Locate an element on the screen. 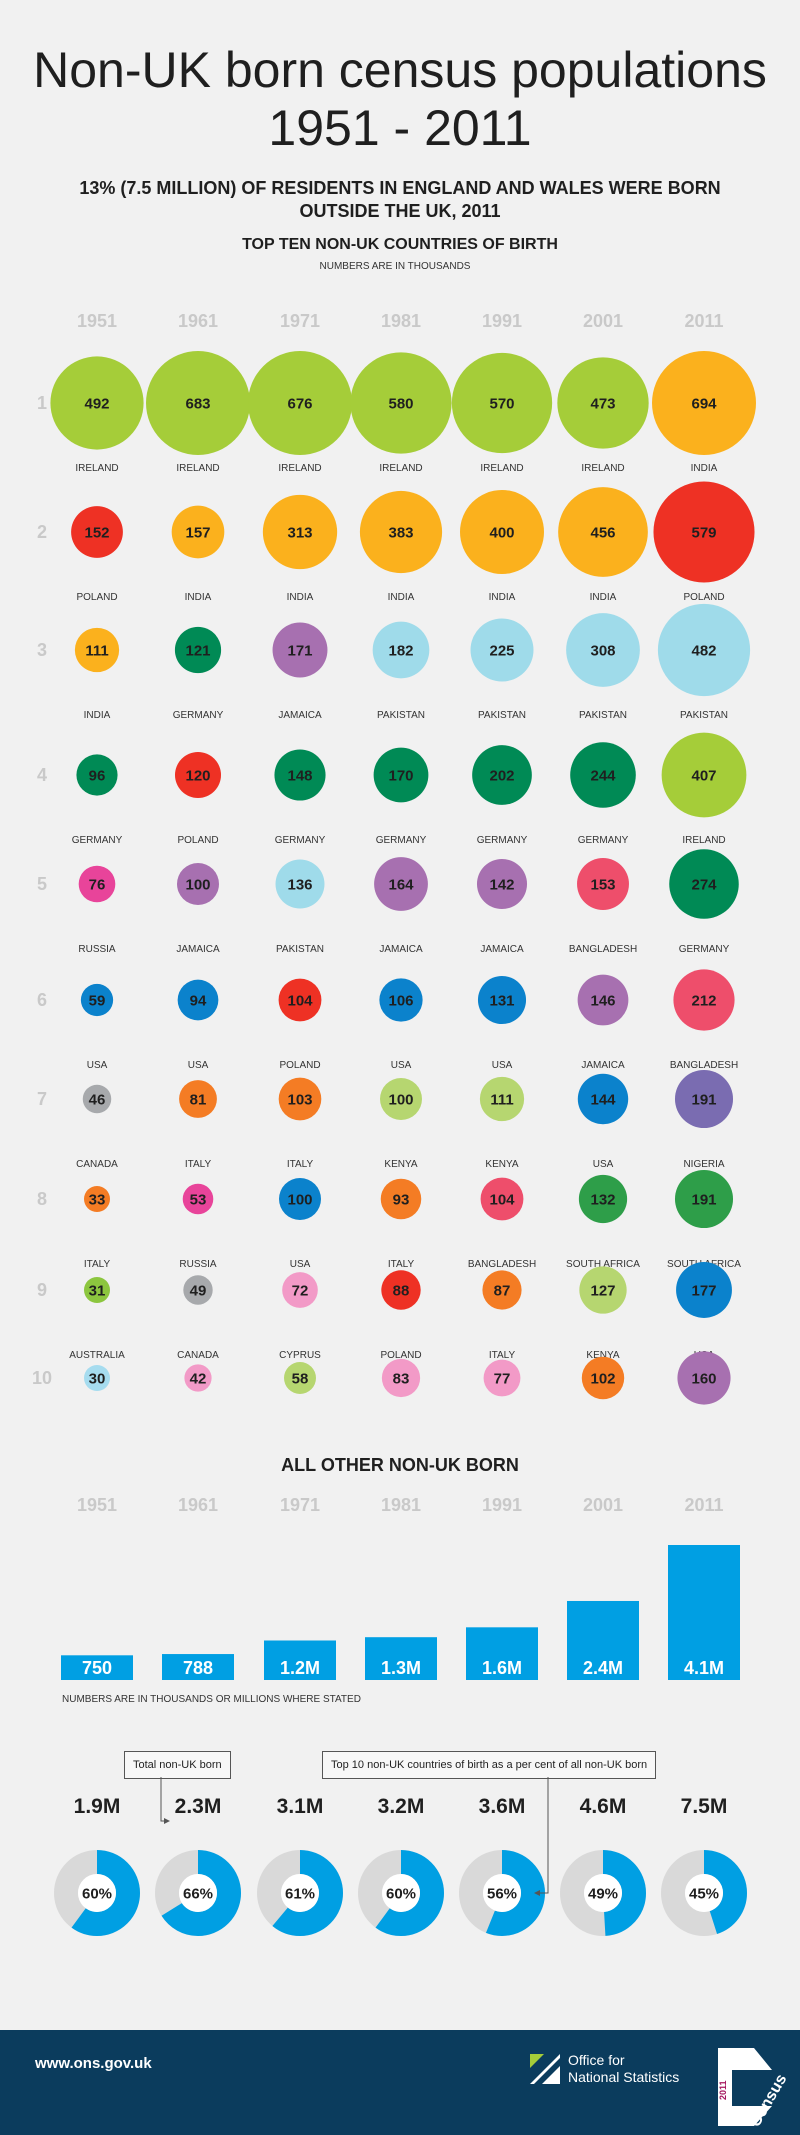  bubble-2001-rank-8: 132 SOUTH AFRICA is located at coordinates (603, 1222).